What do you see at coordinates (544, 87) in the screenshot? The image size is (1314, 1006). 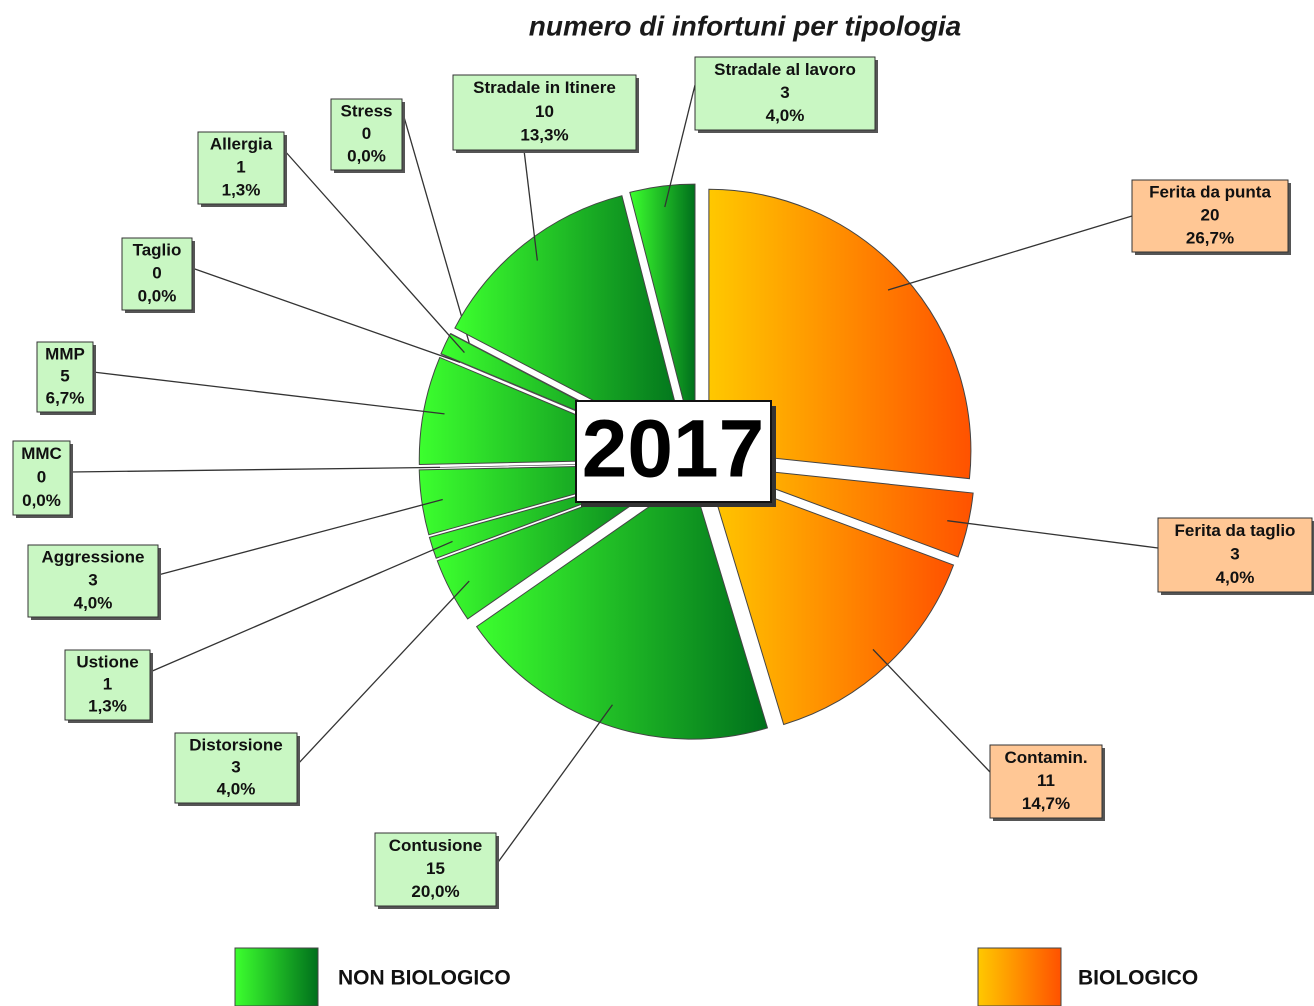 I see `category-label: Stradale in Itinere` at bounding box center [544, 87].